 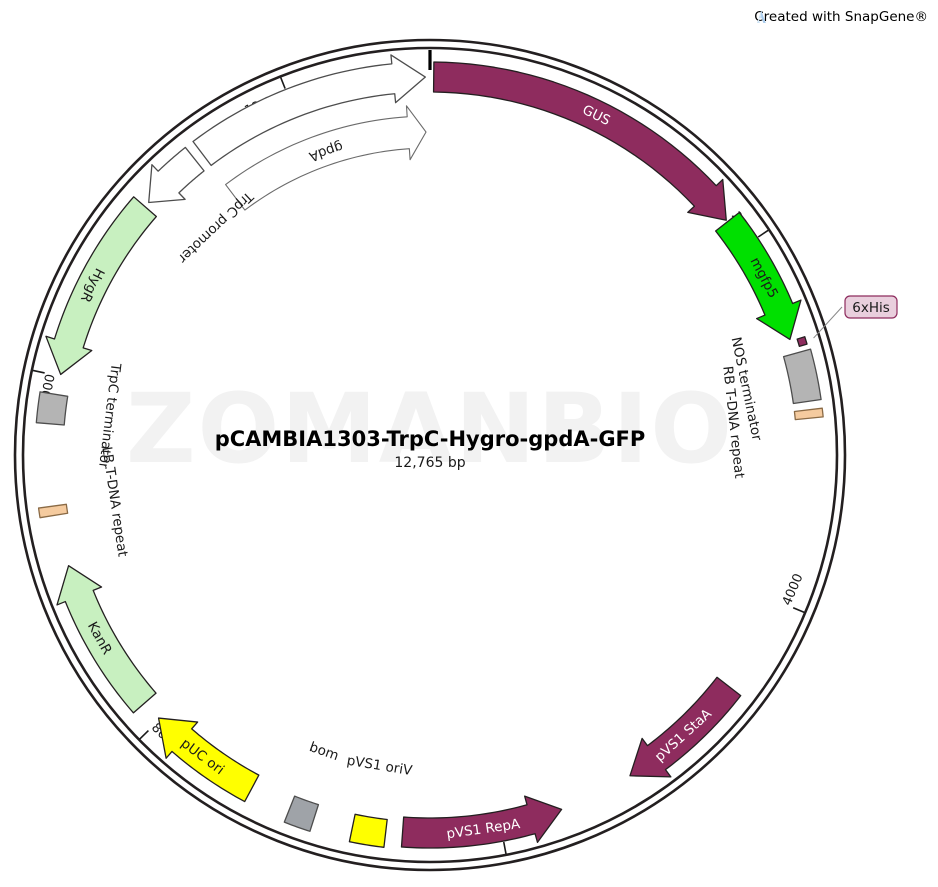 I want to click on feature-nos-terminator, so click(x=802, y=376).